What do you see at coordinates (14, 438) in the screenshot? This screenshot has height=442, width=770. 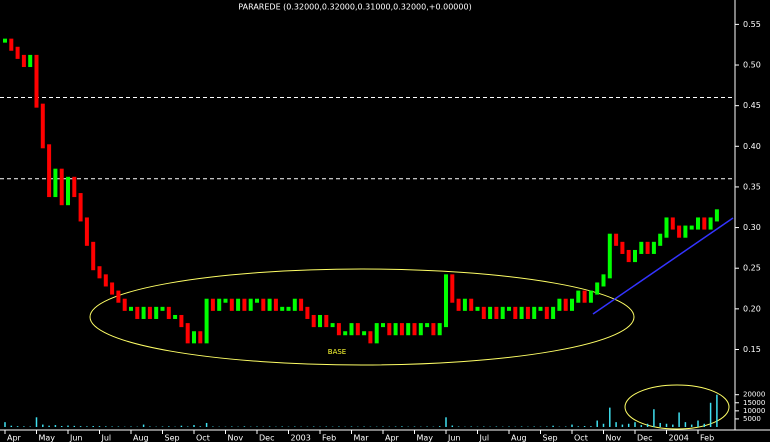 I see `x-tick-label: Apr` at bounding box center [14, 438].